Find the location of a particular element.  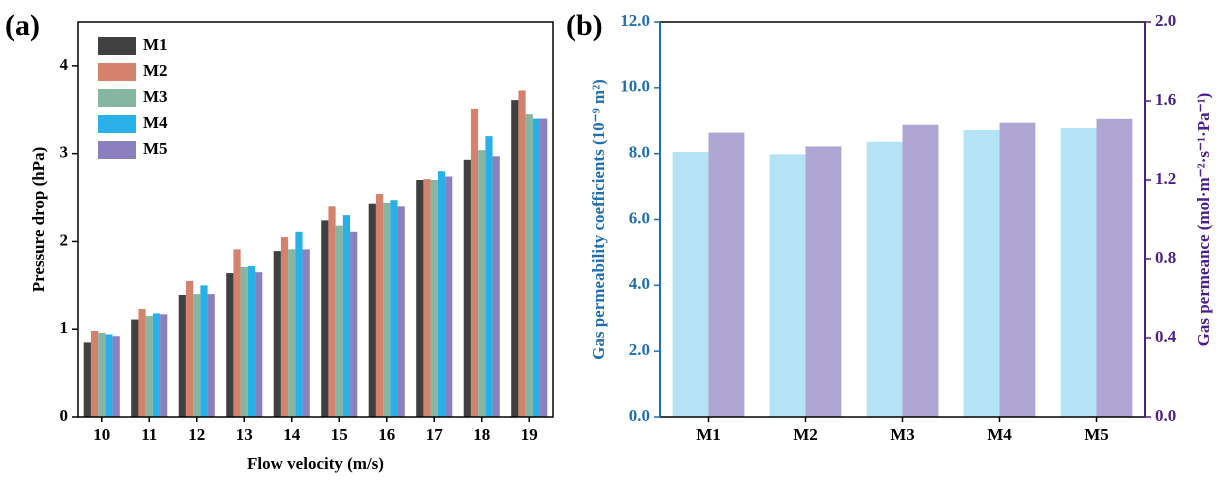

legend-label: M2 is located at coordinates (155, 70).